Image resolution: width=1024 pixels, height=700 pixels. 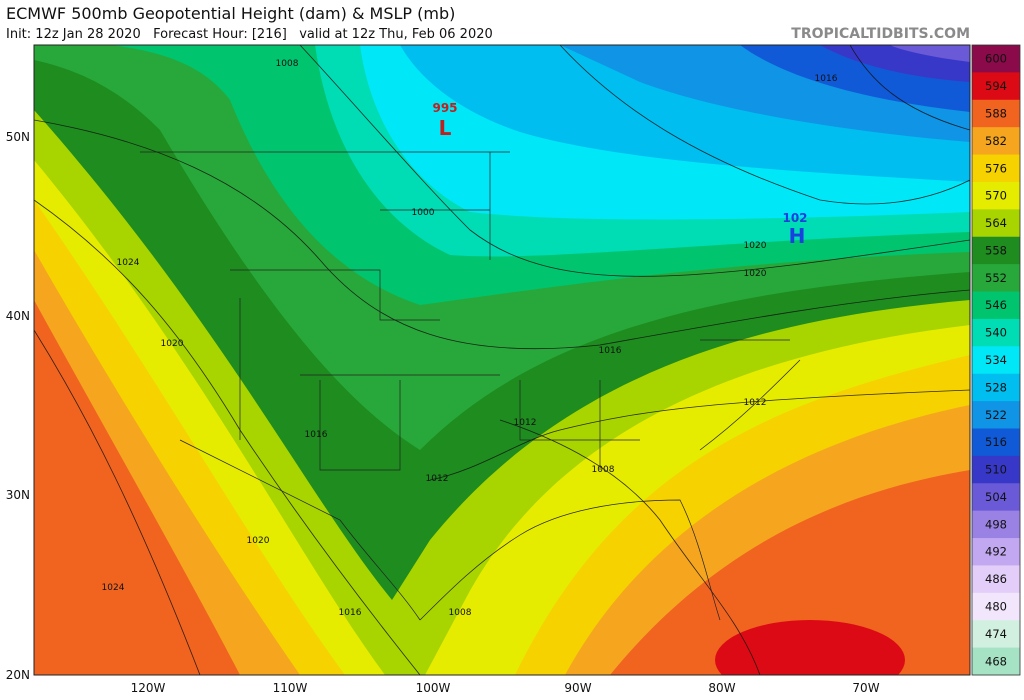 What do you see at coordinates (18, 137) in the screenshot?
I see `lat-label: 50N` at bounding box center [18, 137].